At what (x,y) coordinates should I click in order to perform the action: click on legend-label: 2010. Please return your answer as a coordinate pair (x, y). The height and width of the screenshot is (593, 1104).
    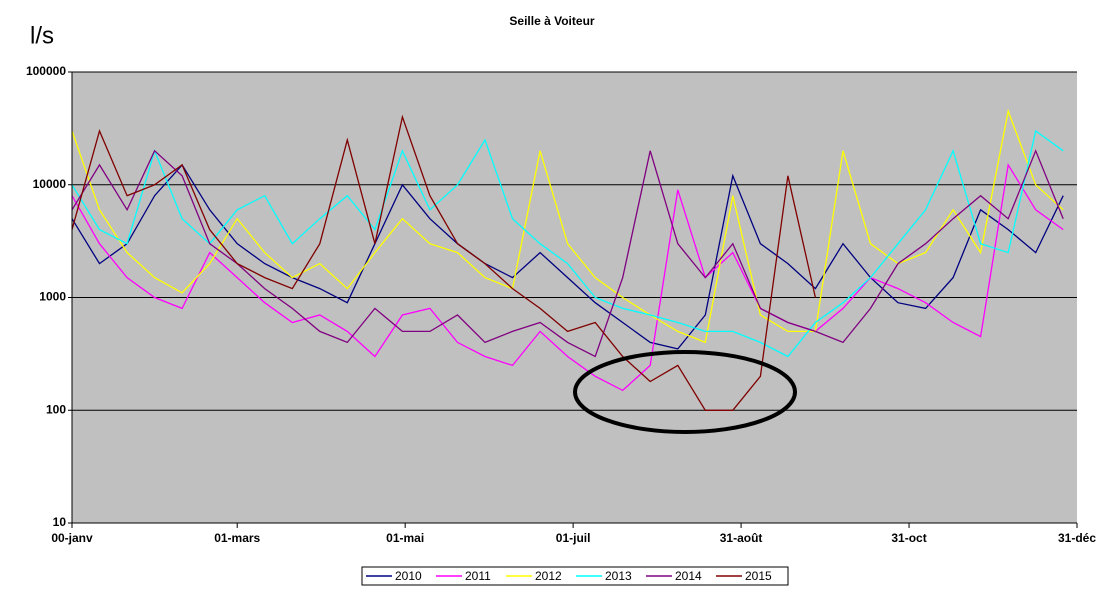
    Looking at the image, I should click on (408, 576).